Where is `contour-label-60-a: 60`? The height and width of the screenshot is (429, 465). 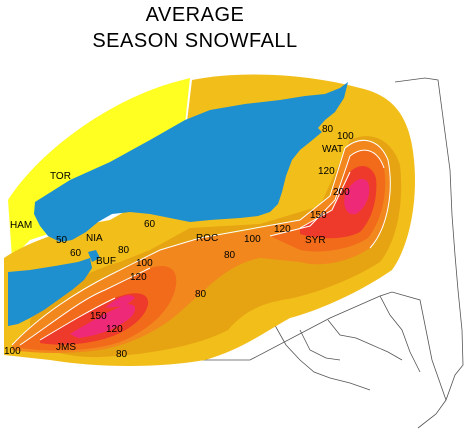
contour-label-60-a: 60 is located at coordinates (150, 224).